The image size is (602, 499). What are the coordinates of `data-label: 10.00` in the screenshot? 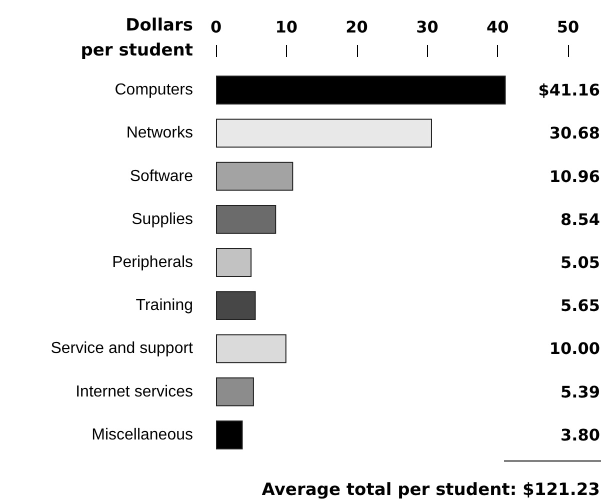 It's located at (574, 348).